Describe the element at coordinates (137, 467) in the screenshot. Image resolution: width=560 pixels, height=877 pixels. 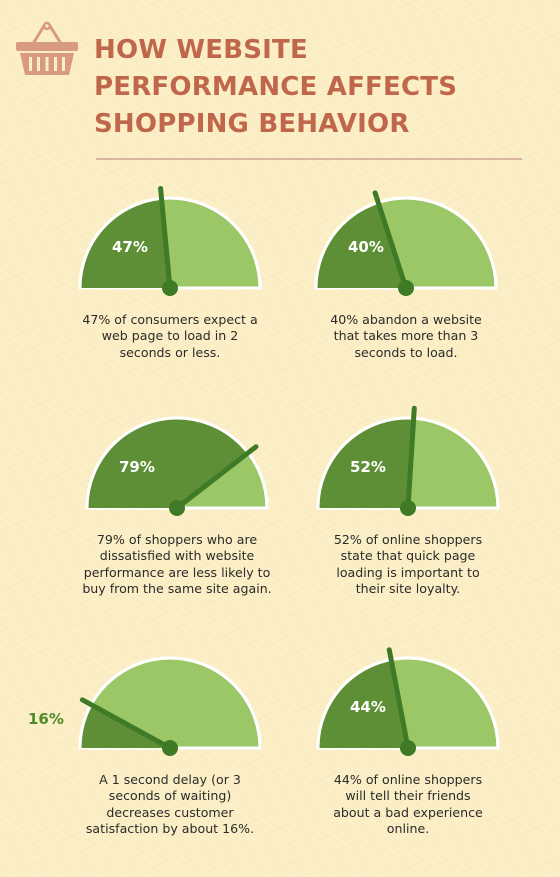
I see `gauge-3-percent-label: 79%` at that location.